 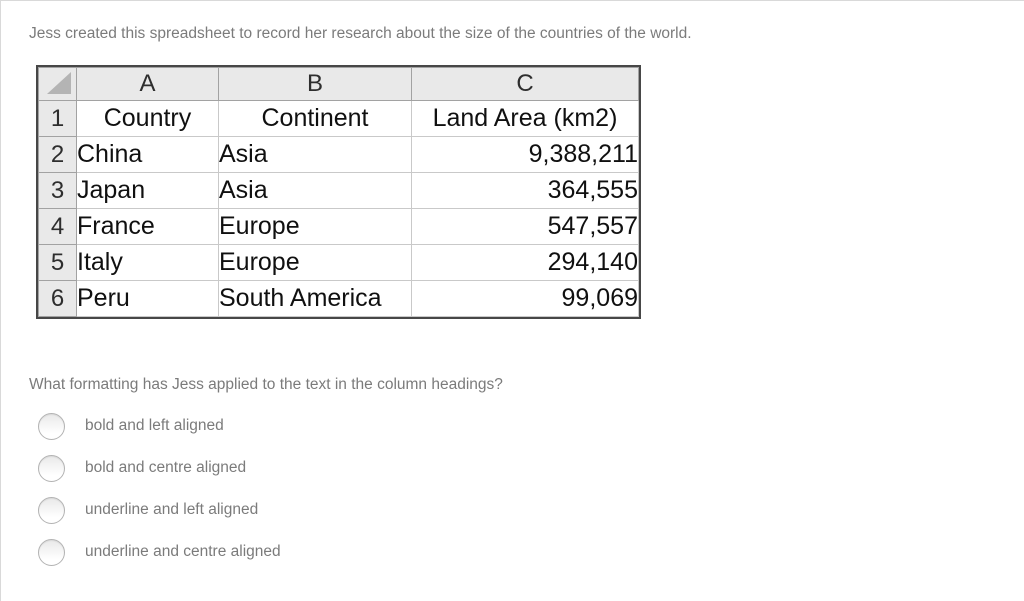 What do you see at coordinates (147, 118) in the screenshot?
I see `cell-country-heading: Country` at bounding box center [147, 118].